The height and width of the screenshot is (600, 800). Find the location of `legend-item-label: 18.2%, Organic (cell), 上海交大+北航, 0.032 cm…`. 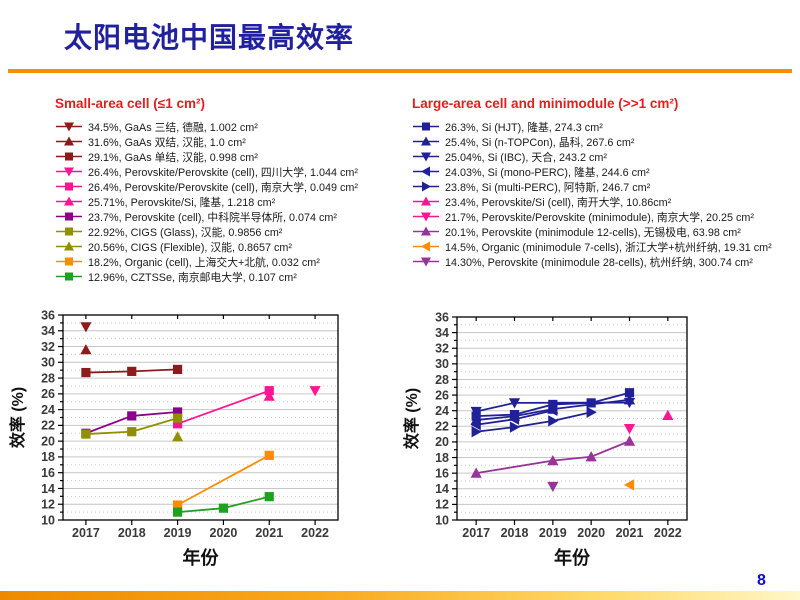

legend-item-label: 18.2%, Organic (cell), 上海交大+北航, 0.032 cm… is located at coordinates (204, 262).